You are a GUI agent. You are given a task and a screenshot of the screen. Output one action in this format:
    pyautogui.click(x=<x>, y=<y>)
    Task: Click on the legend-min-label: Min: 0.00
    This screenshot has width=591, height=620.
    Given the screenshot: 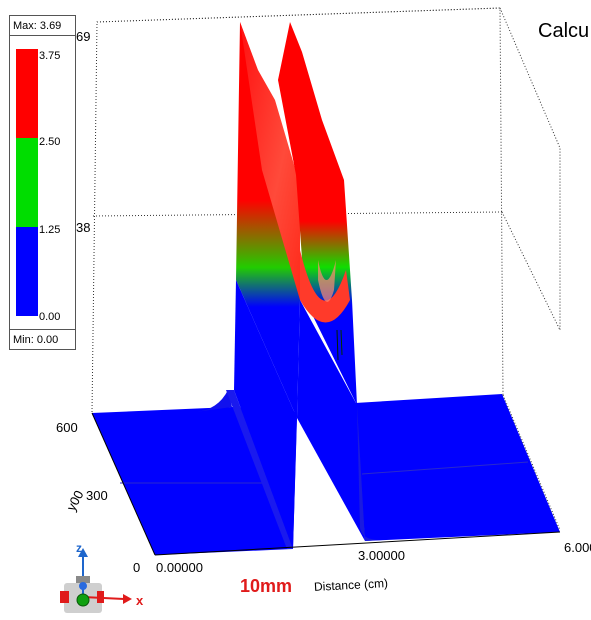 What is the action you would take?
    pyautogui.click(x=42, y=339)
    